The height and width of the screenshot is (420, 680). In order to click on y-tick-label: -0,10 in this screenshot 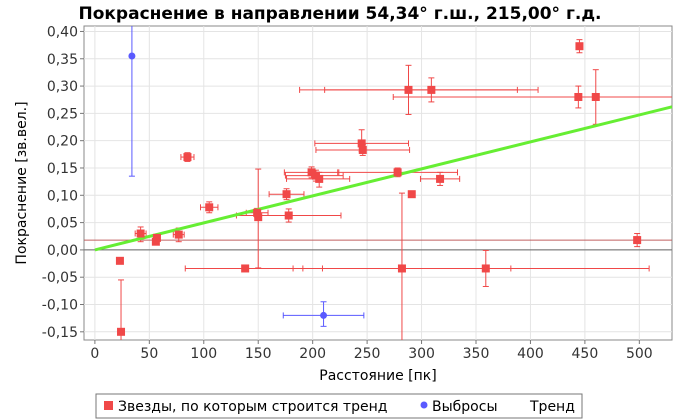, I will do `click(60, 306)`.